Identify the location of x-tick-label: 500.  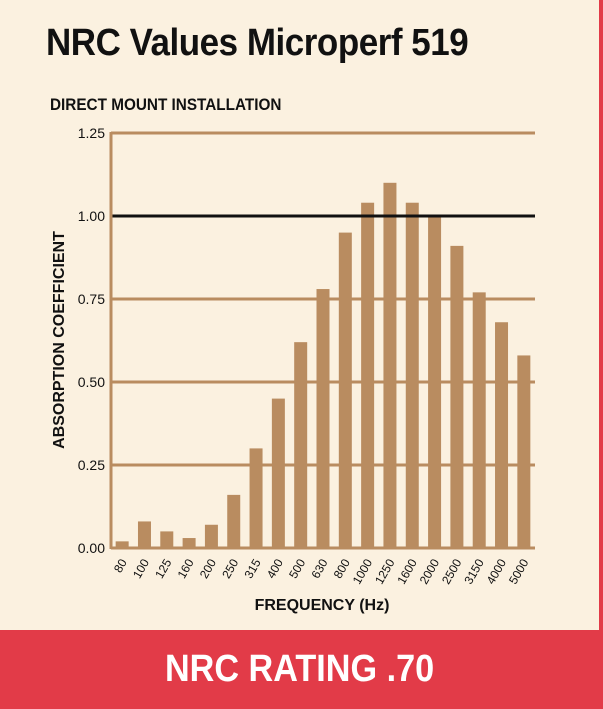
(297, 568).